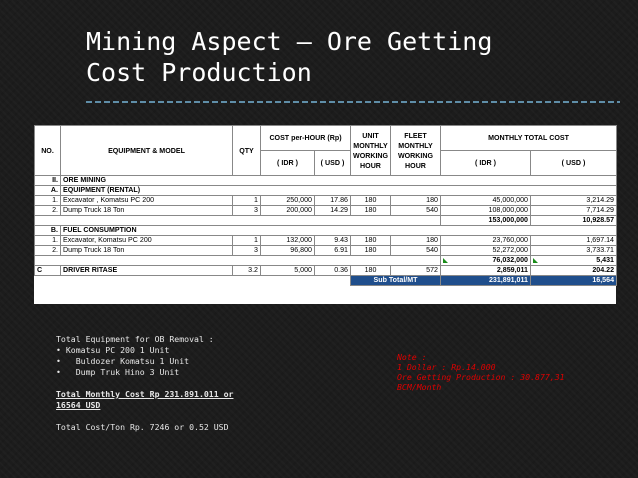 Image resolution: width=638 pixels, height=478 pixels. What do you see at coordinates (573, 270) in the screenshot?
I see `cell-total-usd: 204.22` at bounding box center [573, 270].